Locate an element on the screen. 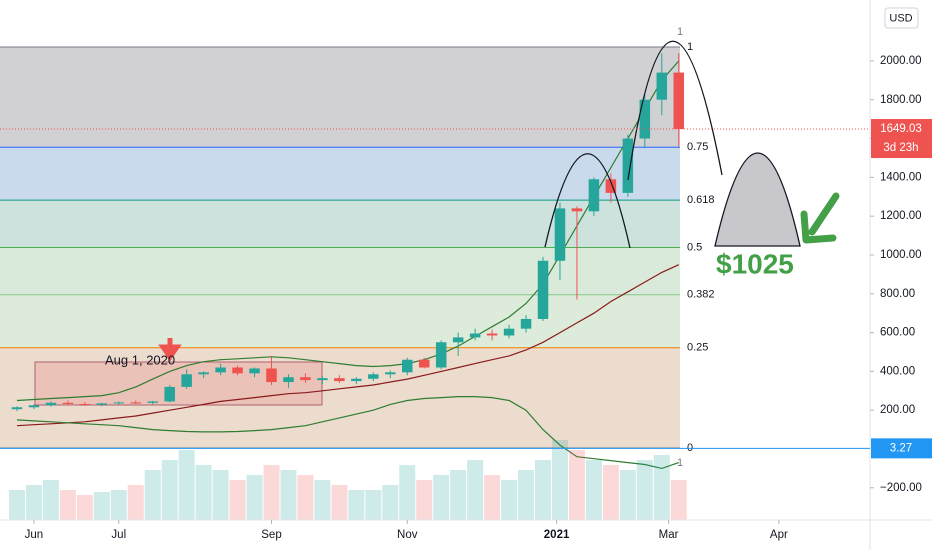 The width and height of the screenshot is (932, 550). y-tick-label: 600.00 is located at coordinates (897, 333).